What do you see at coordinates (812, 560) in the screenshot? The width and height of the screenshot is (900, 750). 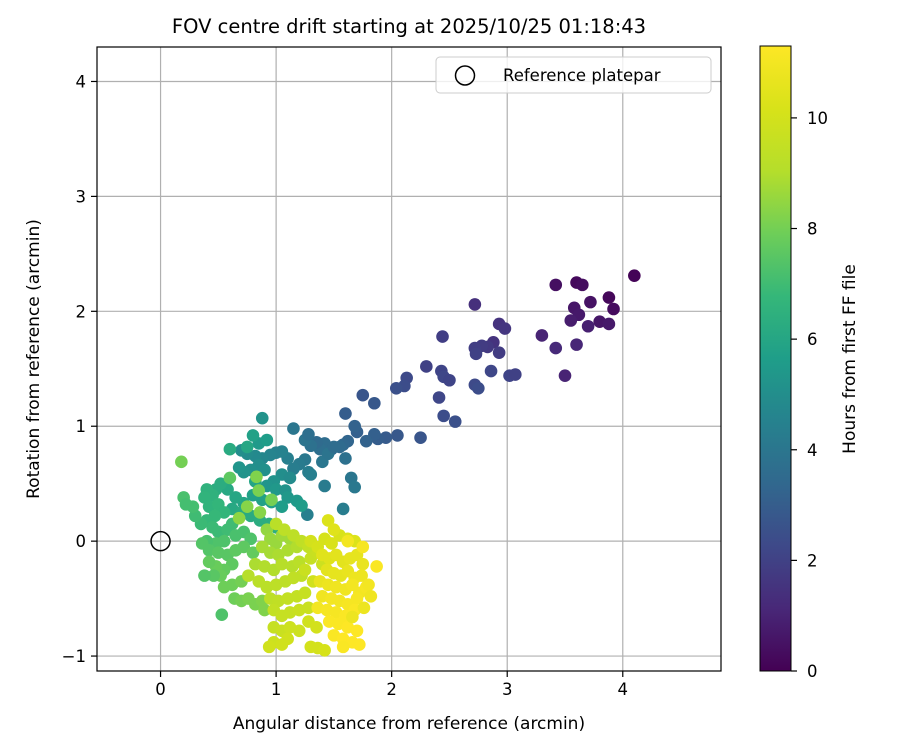 I see `colorbar-tick-label: 2` at bounding box center [812, 560].